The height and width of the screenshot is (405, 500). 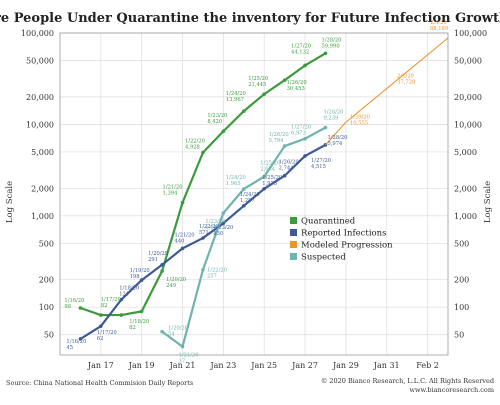 What do you see at coordinates (468, 97) in the screenshot?
I see `y-tick-label-right: 20,000` at bounding box center [468, 97].